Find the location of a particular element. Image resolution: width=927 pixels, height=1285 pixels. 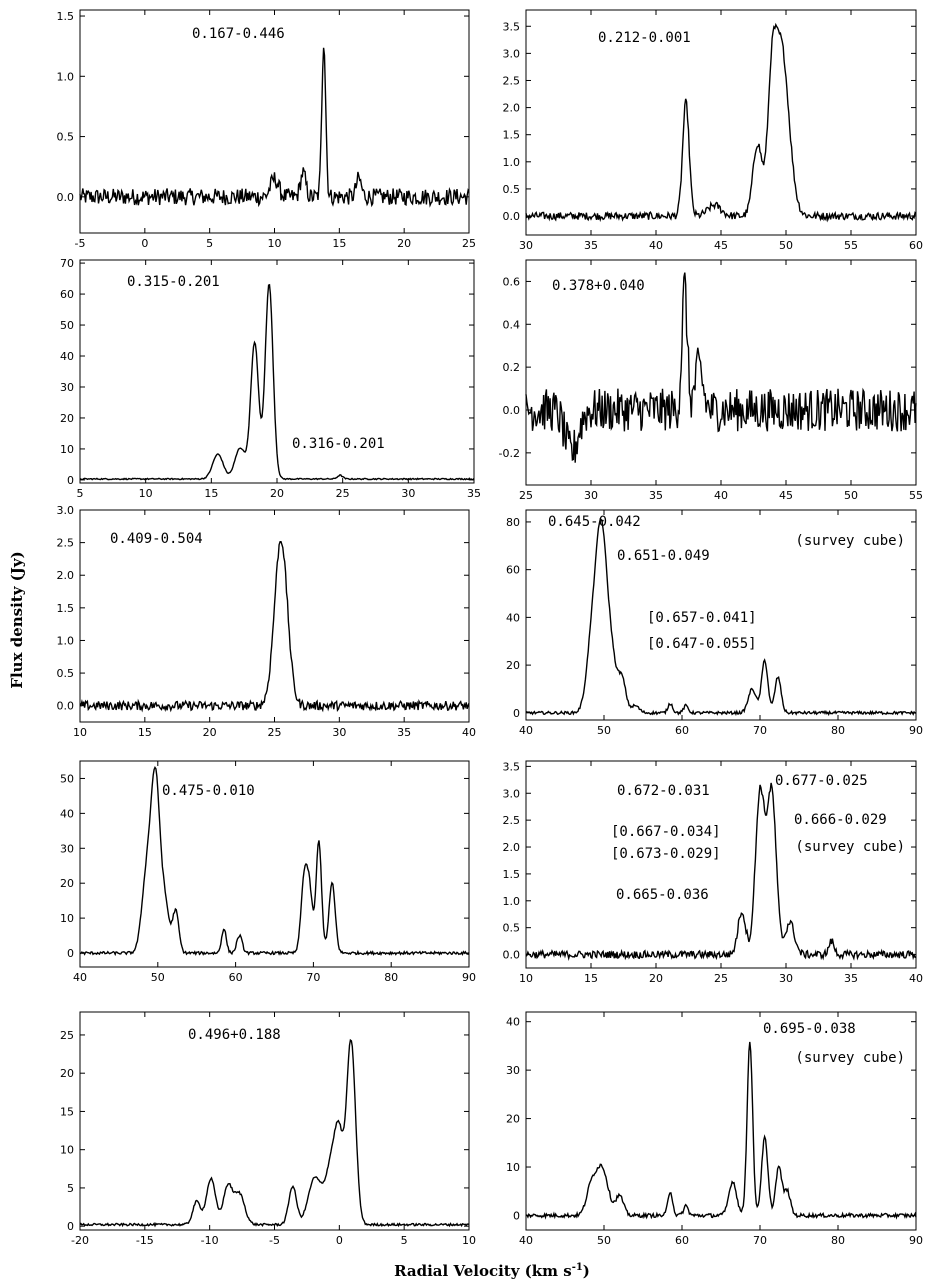

source-label: 0.475-0.010 is located at coordinates (208, 791).